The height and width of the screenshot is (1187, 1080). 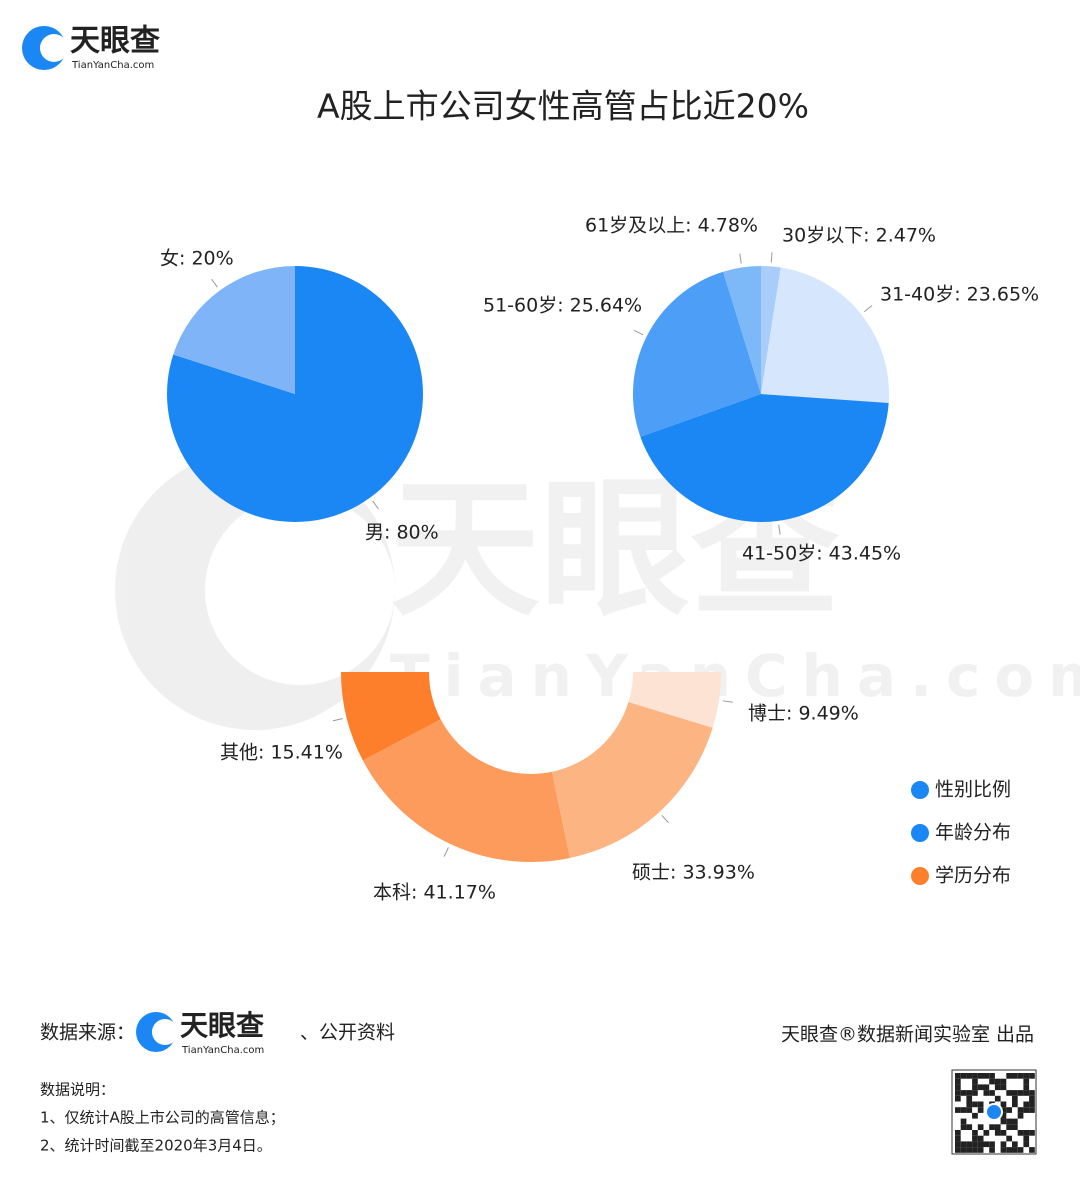 What do you see at coordinates (87, 1033) in the screenshot?
I see `source-label: 数据来源：` at bounding box center [87, 1033].